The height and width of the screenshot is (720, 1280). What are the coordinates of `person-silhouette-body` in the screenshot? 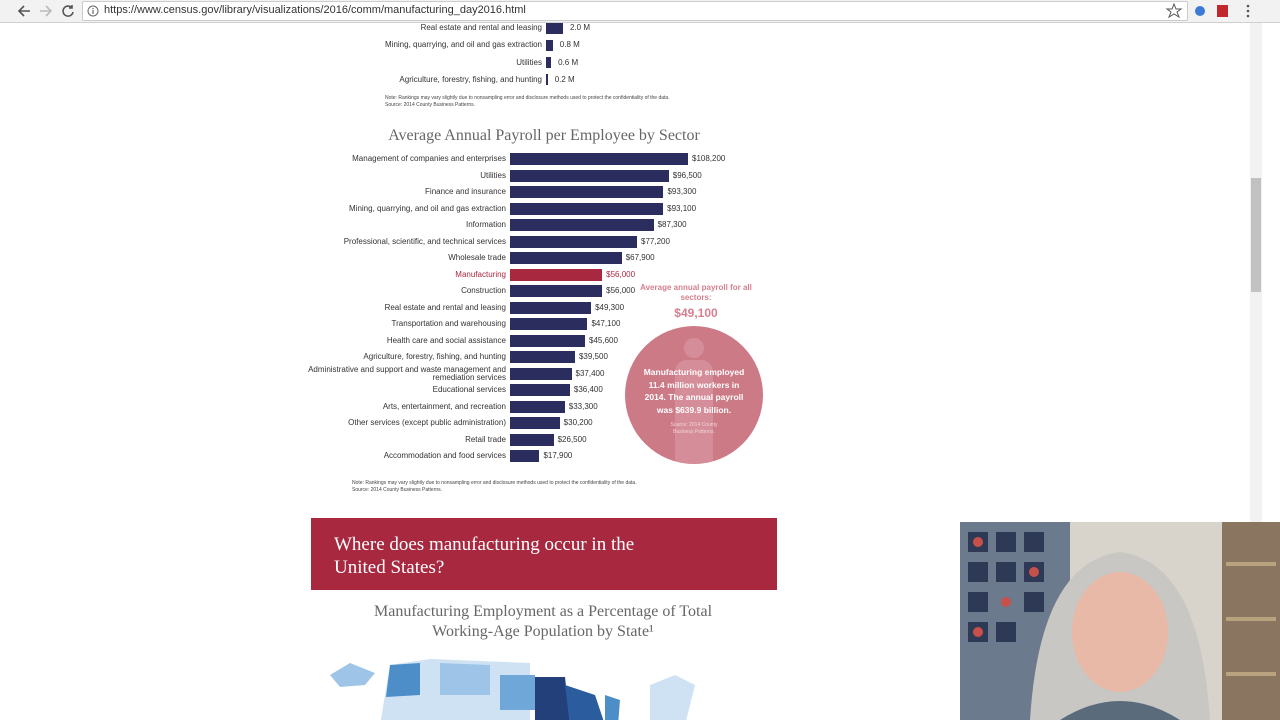 It's located at (694, 412).